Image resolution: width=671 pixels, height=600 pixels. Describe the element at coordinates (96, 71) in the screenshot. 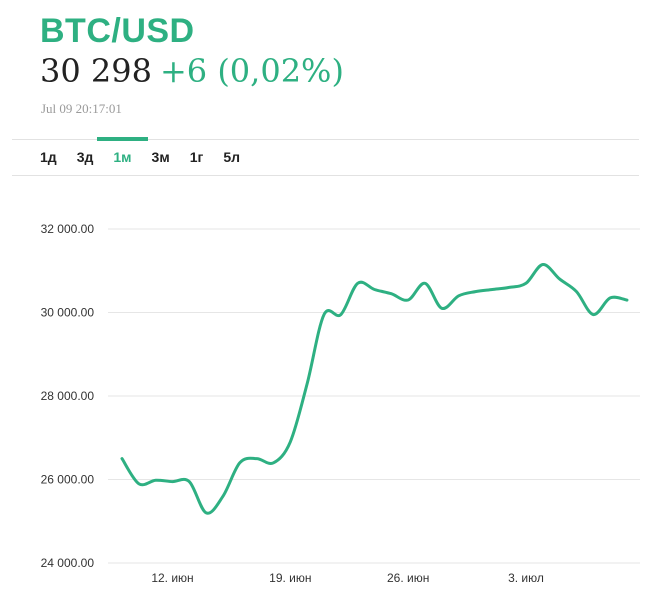

I see `current-price: 30 298` at that location.